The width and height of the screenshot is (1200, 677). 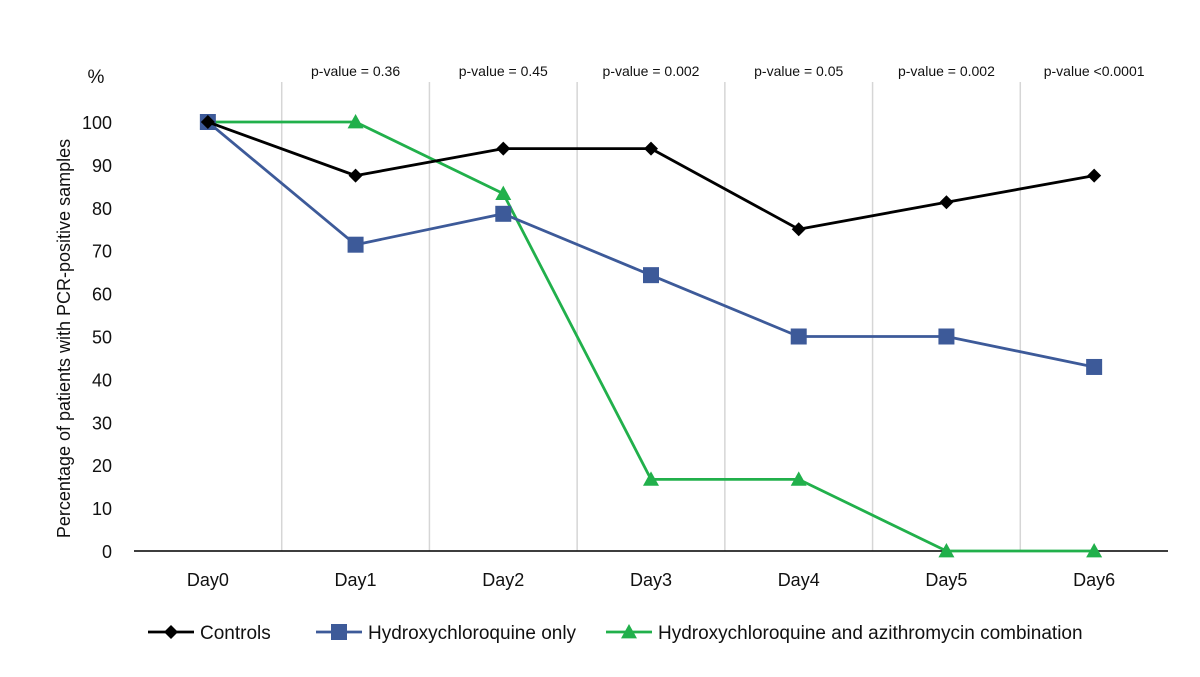 What do you see at coordinates (798, 71) in the screenshot?
I see `p-value-annotation: p-value = 0.05` at bounding box center [798, 71].